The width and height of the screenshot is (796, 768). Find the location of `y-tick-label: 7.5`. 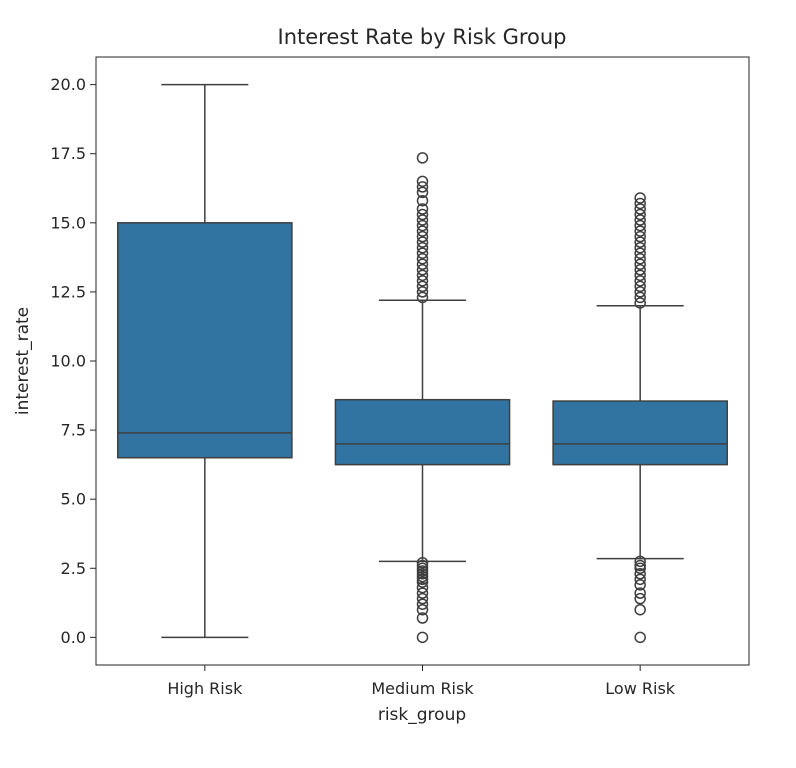

y-tick-label: 7.5 is located at coordinates (73, 430).